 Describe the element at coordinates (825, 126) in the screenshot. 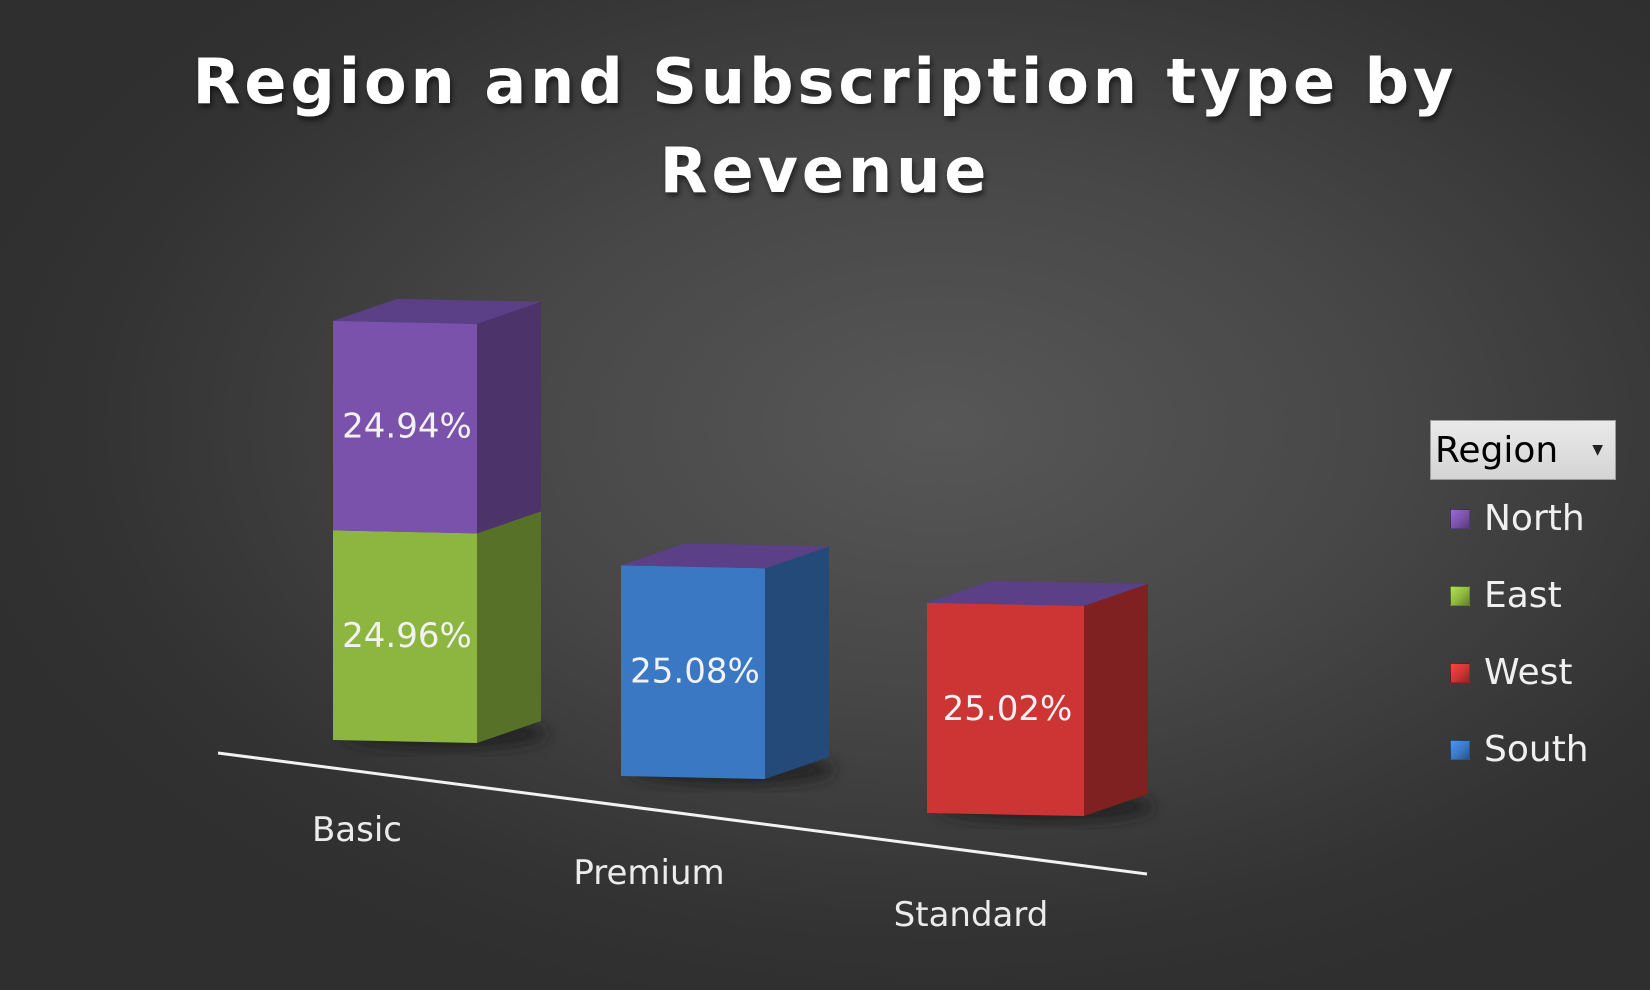

I see `chart-title: Region and Subscription type by Revenue` at that location.